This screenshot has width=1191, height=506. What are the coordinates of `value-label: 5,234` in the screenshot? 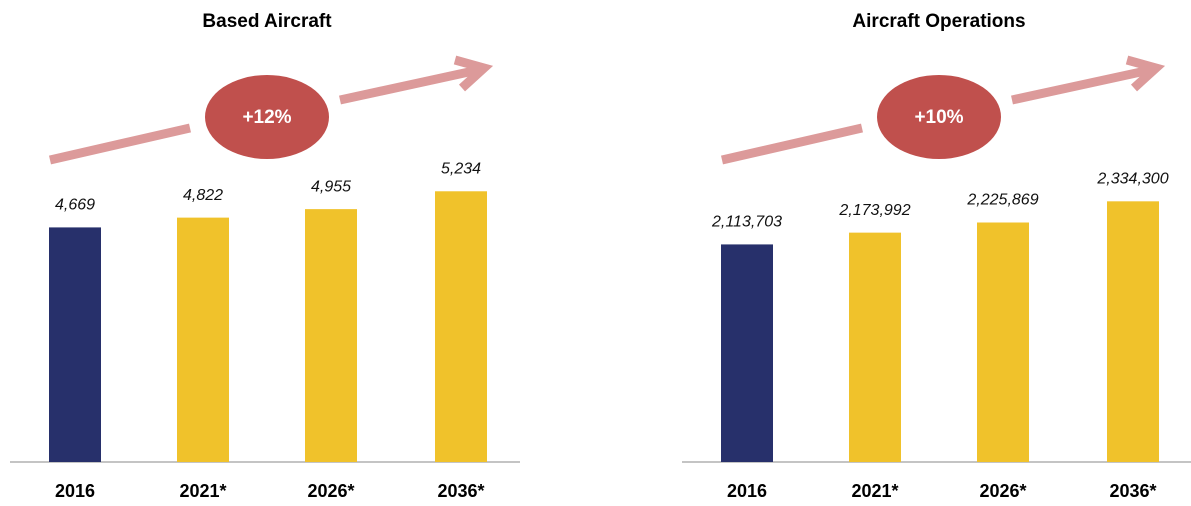 It's located at (461, 168).